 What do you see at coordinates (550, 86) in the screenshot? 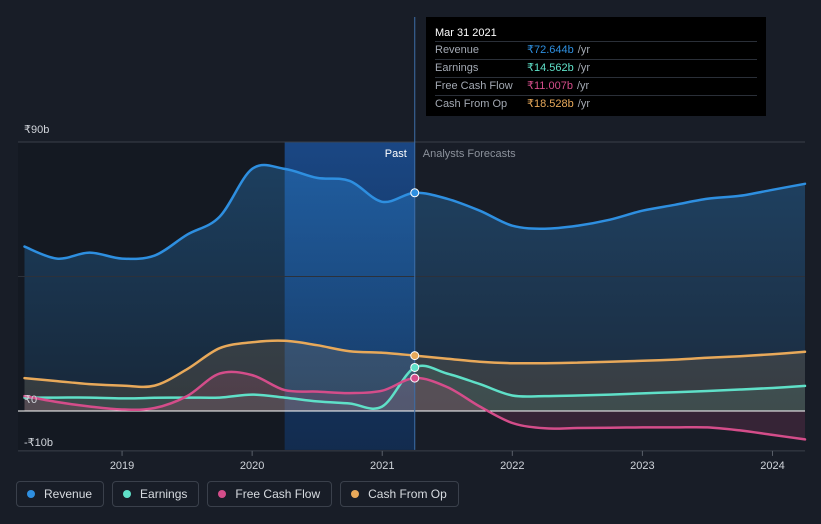
I see `tooltip-value: ₹11.007b` at bounding box center [550, 86].